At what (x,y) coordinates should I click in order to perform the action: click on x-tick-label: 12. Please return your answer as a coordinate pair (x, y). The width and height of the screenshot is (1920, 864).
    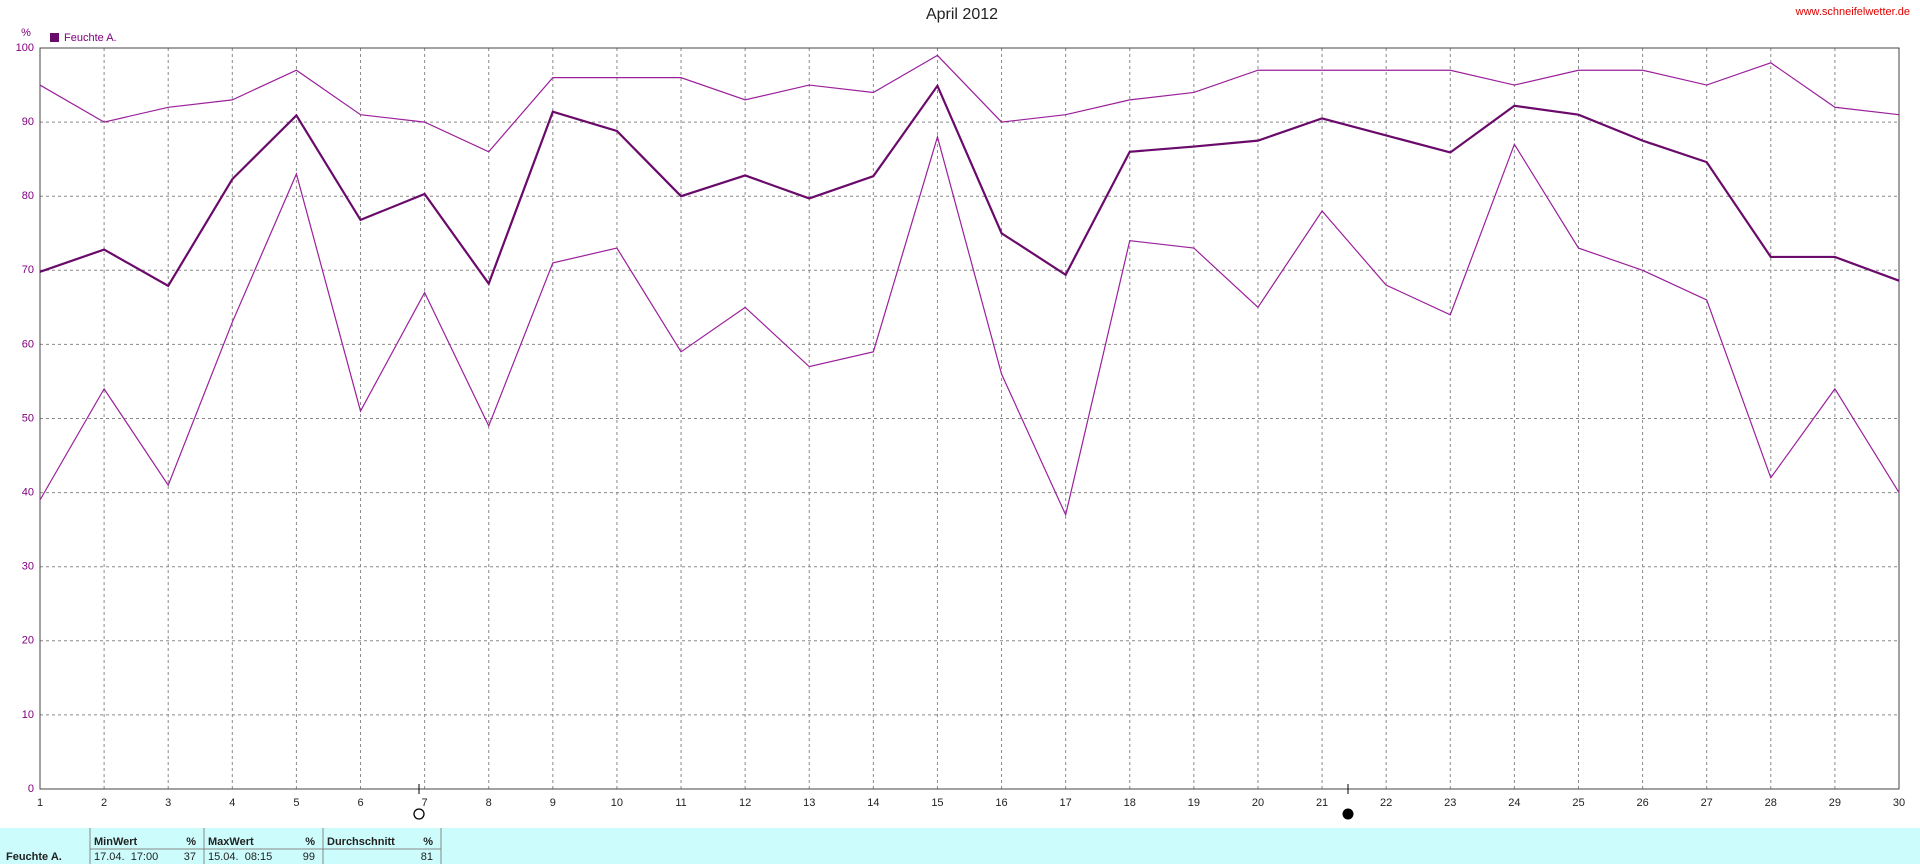
    Looking at the image, I should click on (745, 803).